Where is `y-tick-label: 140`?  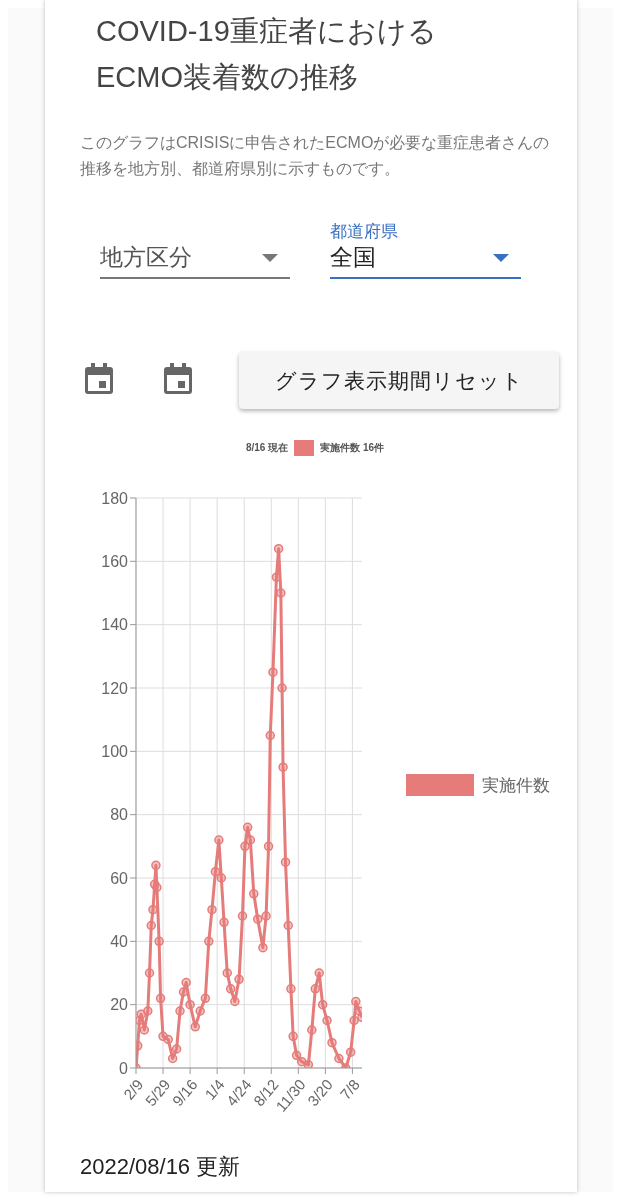
y-tick-label: 140 is located at coordinates (115, 625).